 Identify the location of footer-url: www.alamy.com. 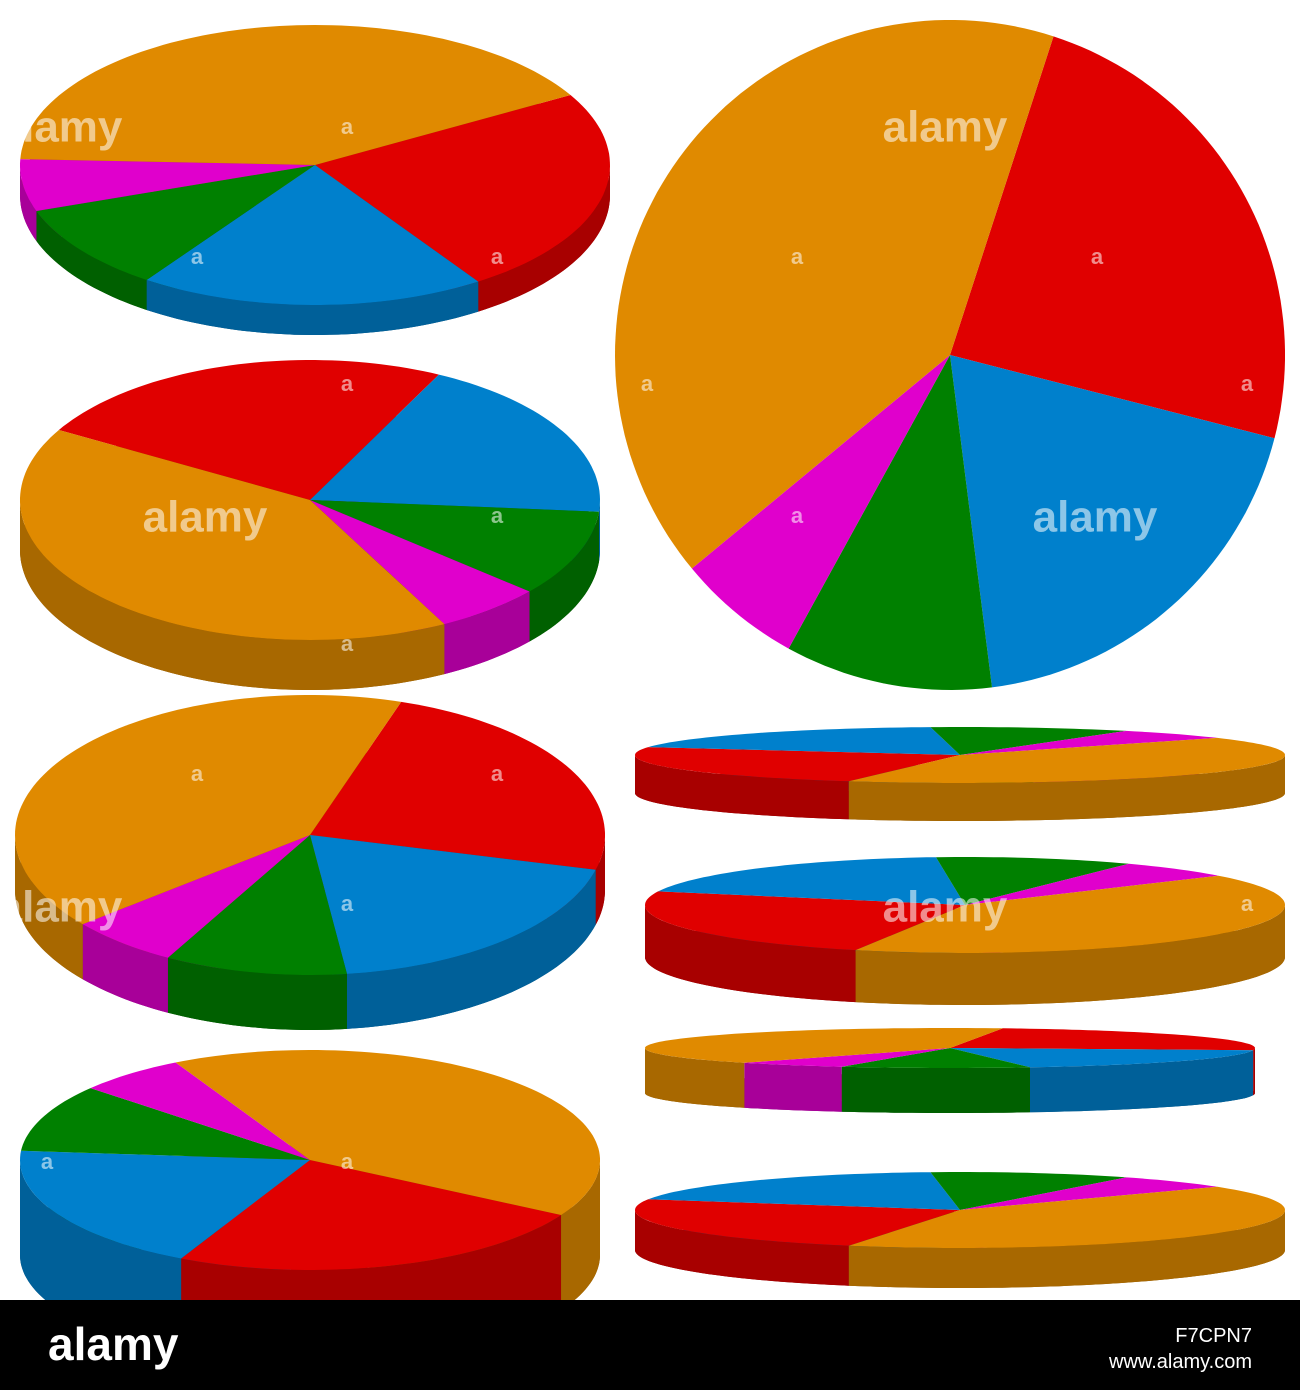
(1180, 1362).